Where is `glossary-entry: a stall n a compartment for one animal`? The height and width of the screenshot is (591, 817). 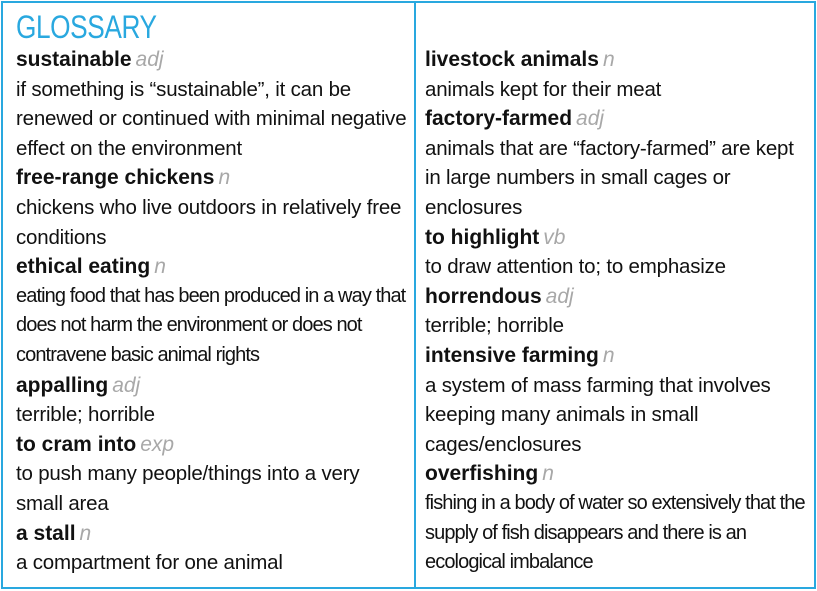
glossary-entry: a stall n a compartment for one animal is located at coordinates (212, 548).